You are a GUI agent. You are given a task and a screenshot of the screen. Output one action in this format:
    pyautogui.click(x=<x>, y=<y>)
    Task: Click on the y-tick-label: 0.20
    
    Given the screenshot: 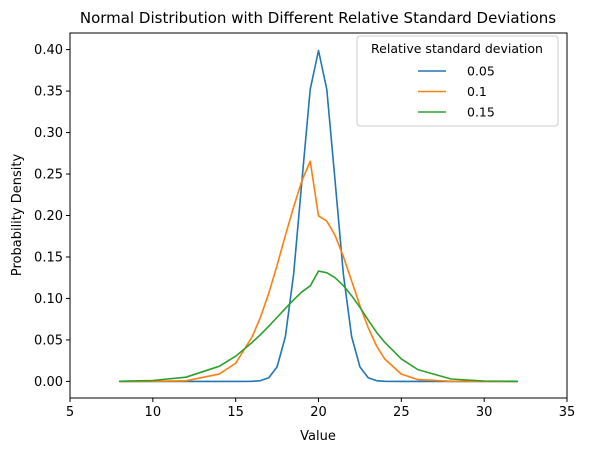 What is the action you would take?
    pyautogui.click(x=48, y=216)
    